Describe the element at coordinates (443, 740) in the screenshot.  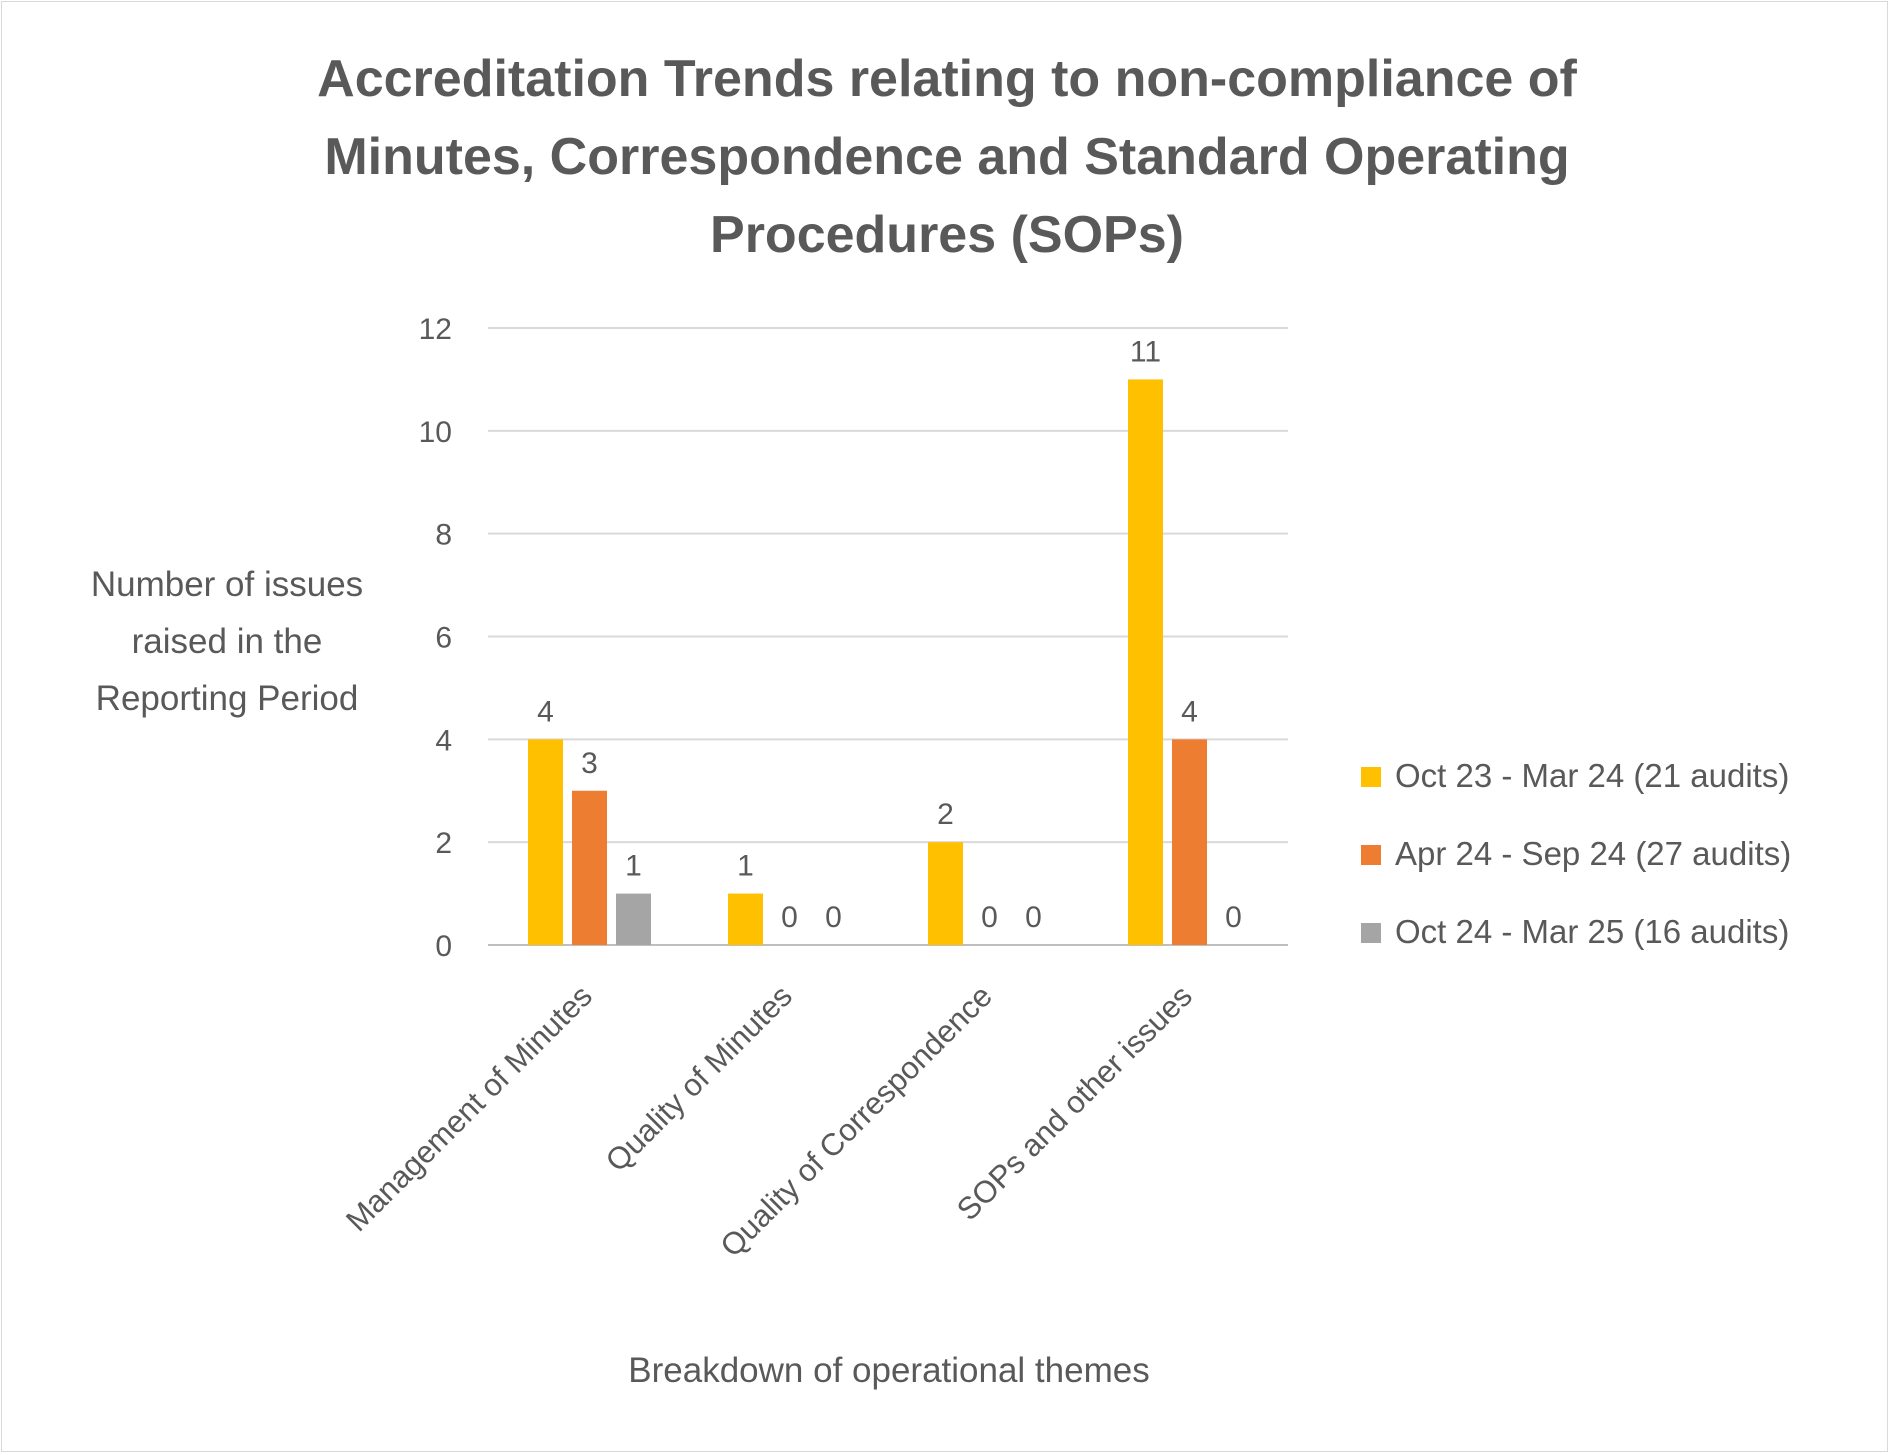
I see `y-tick-label: 4` at that location.